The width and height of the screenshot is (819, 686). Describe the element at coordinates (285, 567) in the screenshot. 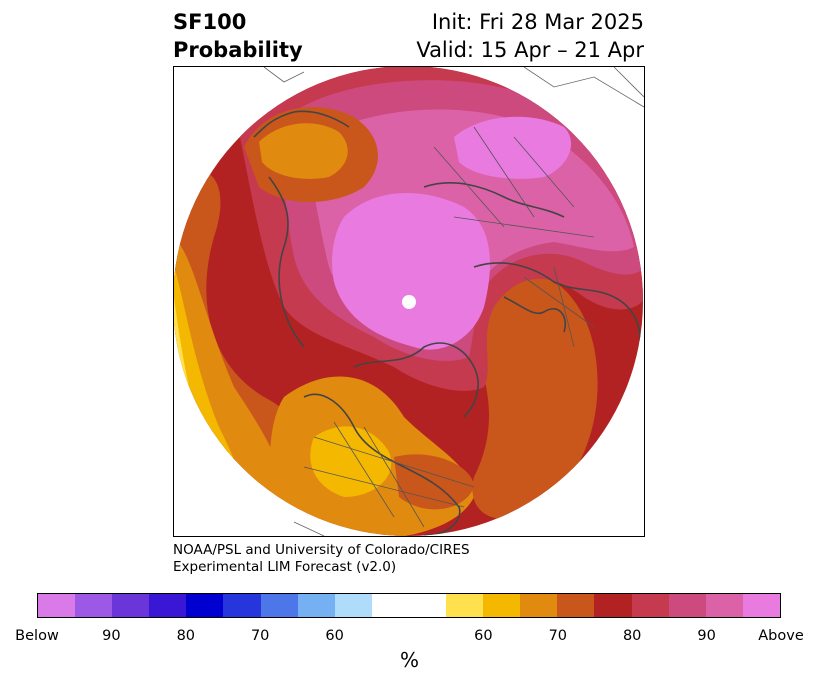

I see `credit-line-2: Experimental LIM Forecast (v2.0)` at that location.